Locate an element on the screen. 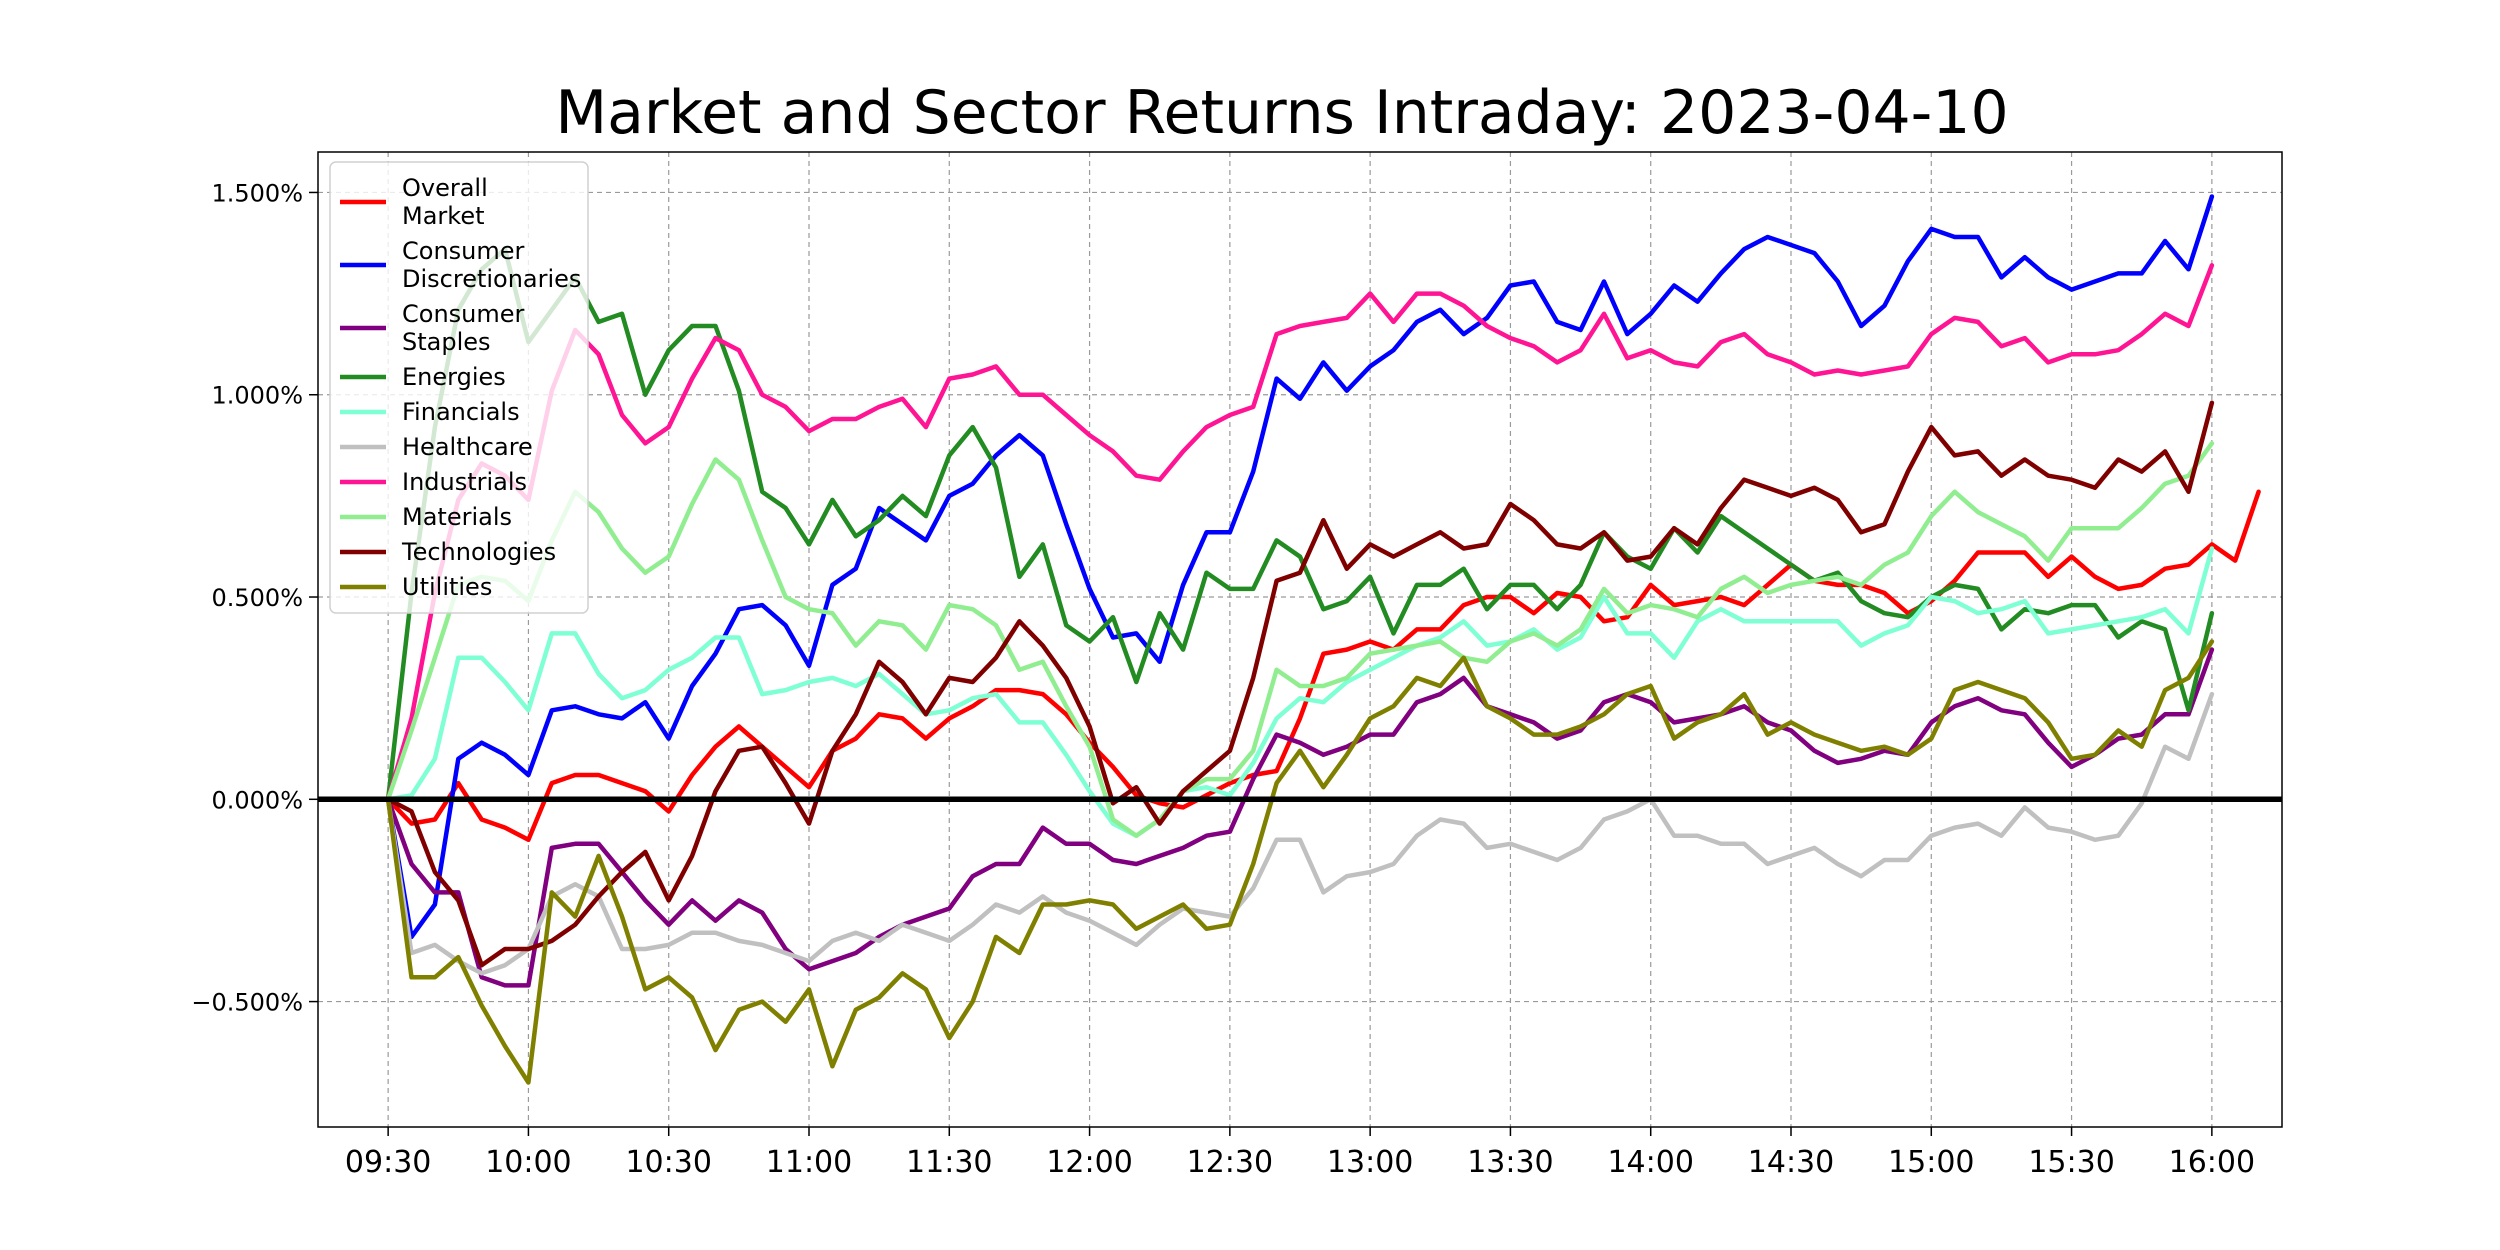 The width and height of the screenshot is (2500, 1250). legend-label: Technologies is located at coordinates (478, 552).